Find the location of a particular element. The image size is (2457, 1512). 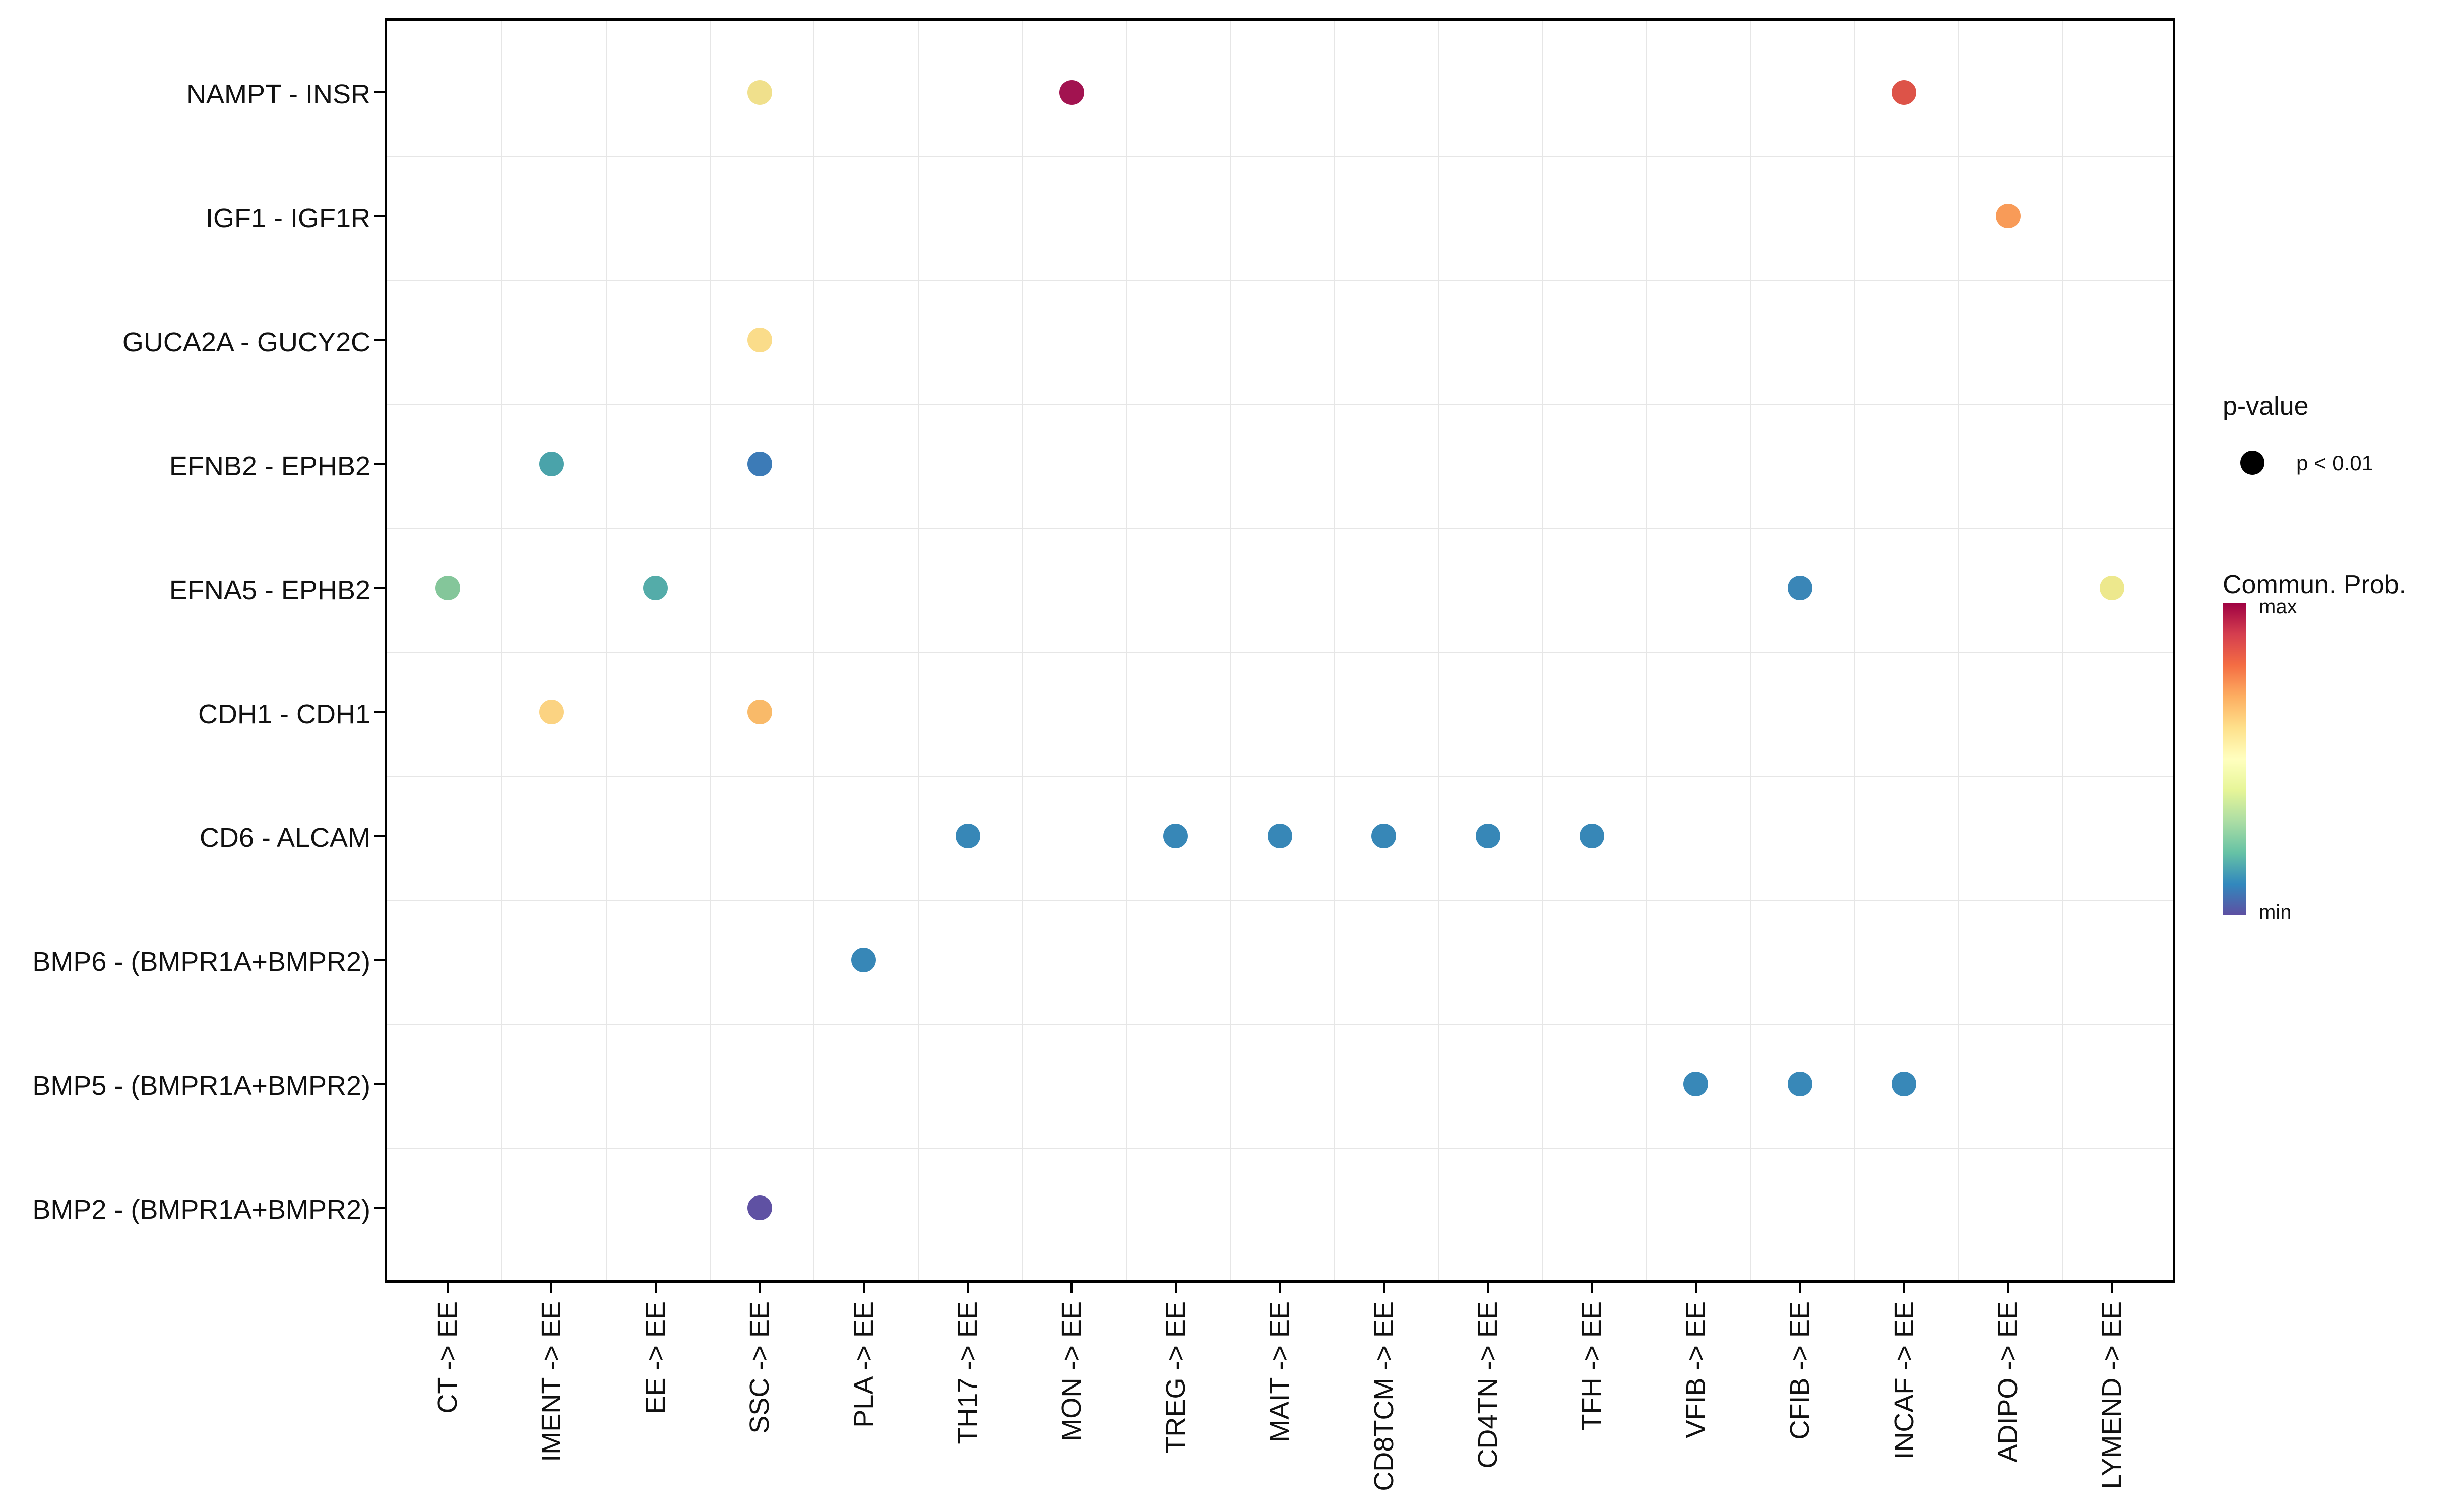

x-tick-label: TFH -> EE is located at coordinates (1592, 1366).